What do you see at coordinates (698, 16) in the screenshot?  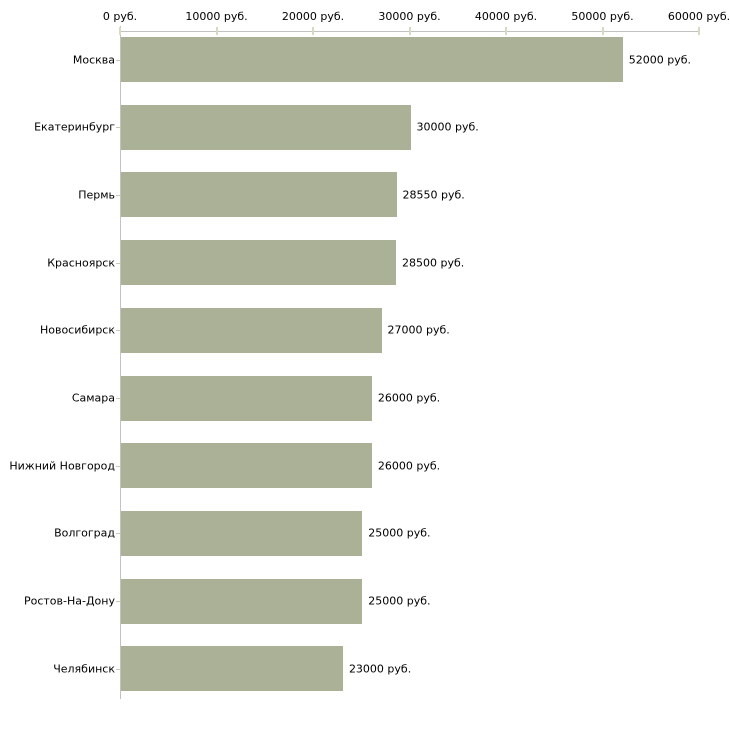 I see `x-axis-tick-label: 60000 руб.` at bounding box center [698, 16].